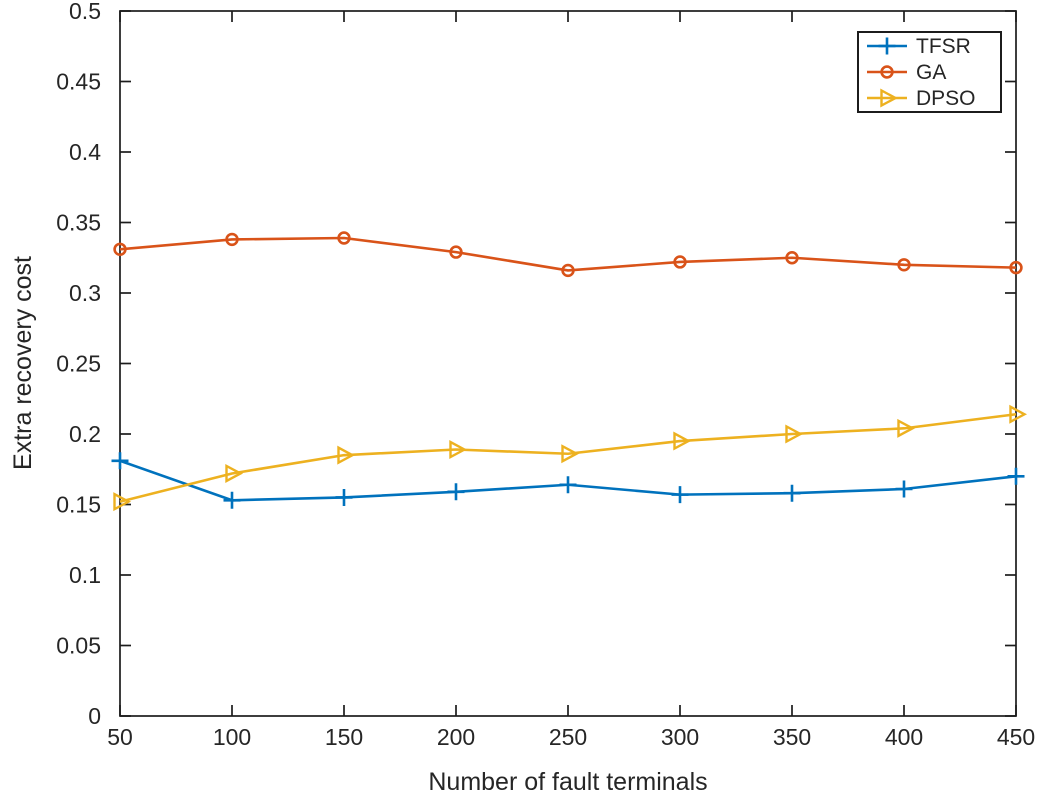 Image resolution: width=1037 pixels, height=803 pixels. I want to click on series-tfsr, so click(568, 480).